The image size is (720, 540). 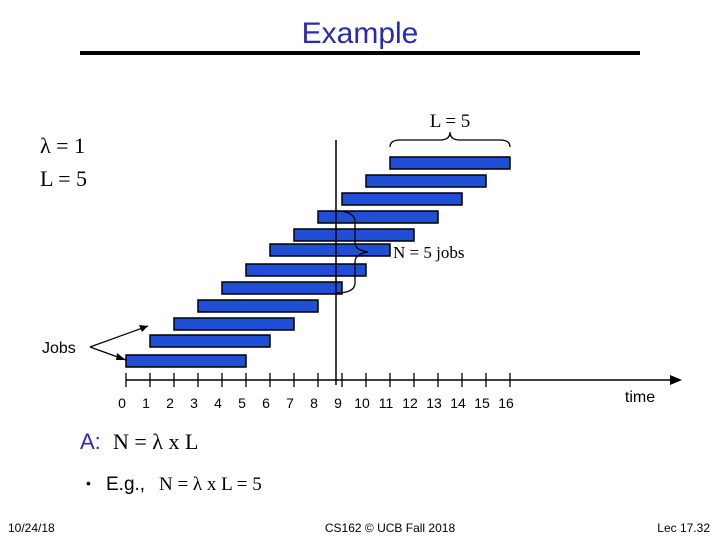 I want to click on count-label: N = 5 jobs, so click(x=428, y=252).